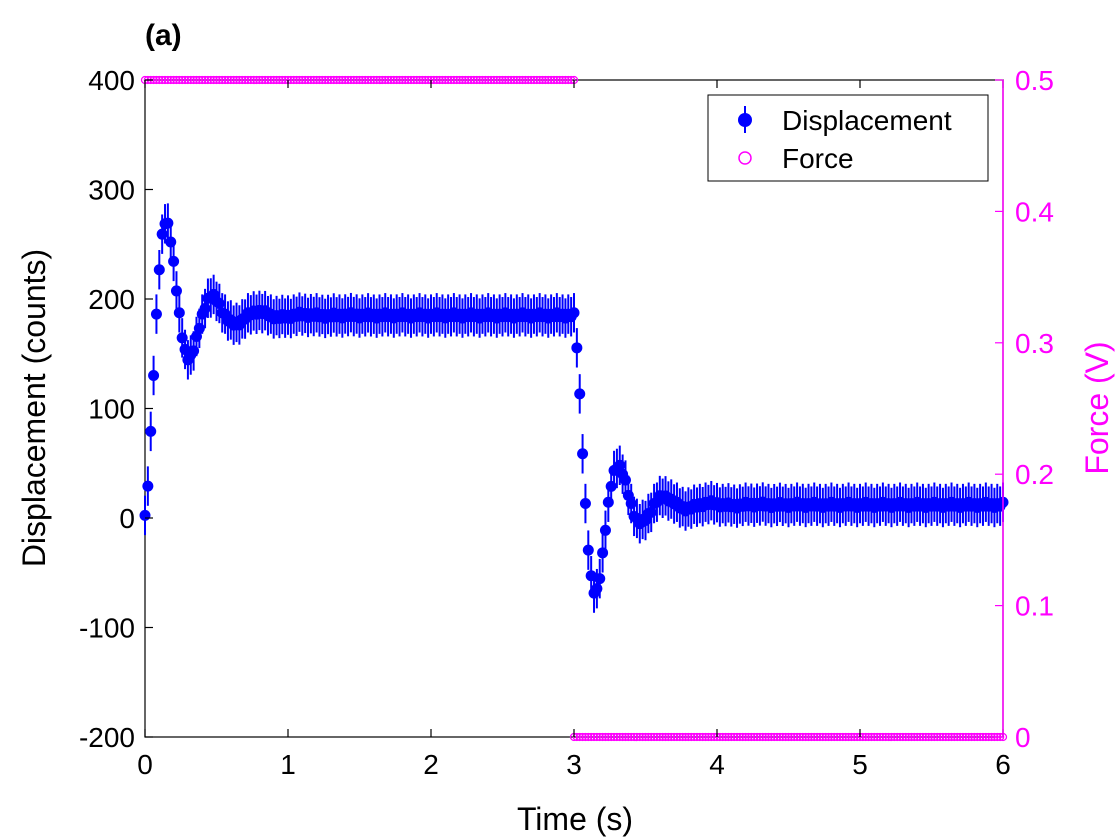 This screenshot has height=840, width=1120. What do you see at coordinates (575, 819) in the screenshot?
I see `x-axis-label: Time (s)` at bounding box center [575, 819].